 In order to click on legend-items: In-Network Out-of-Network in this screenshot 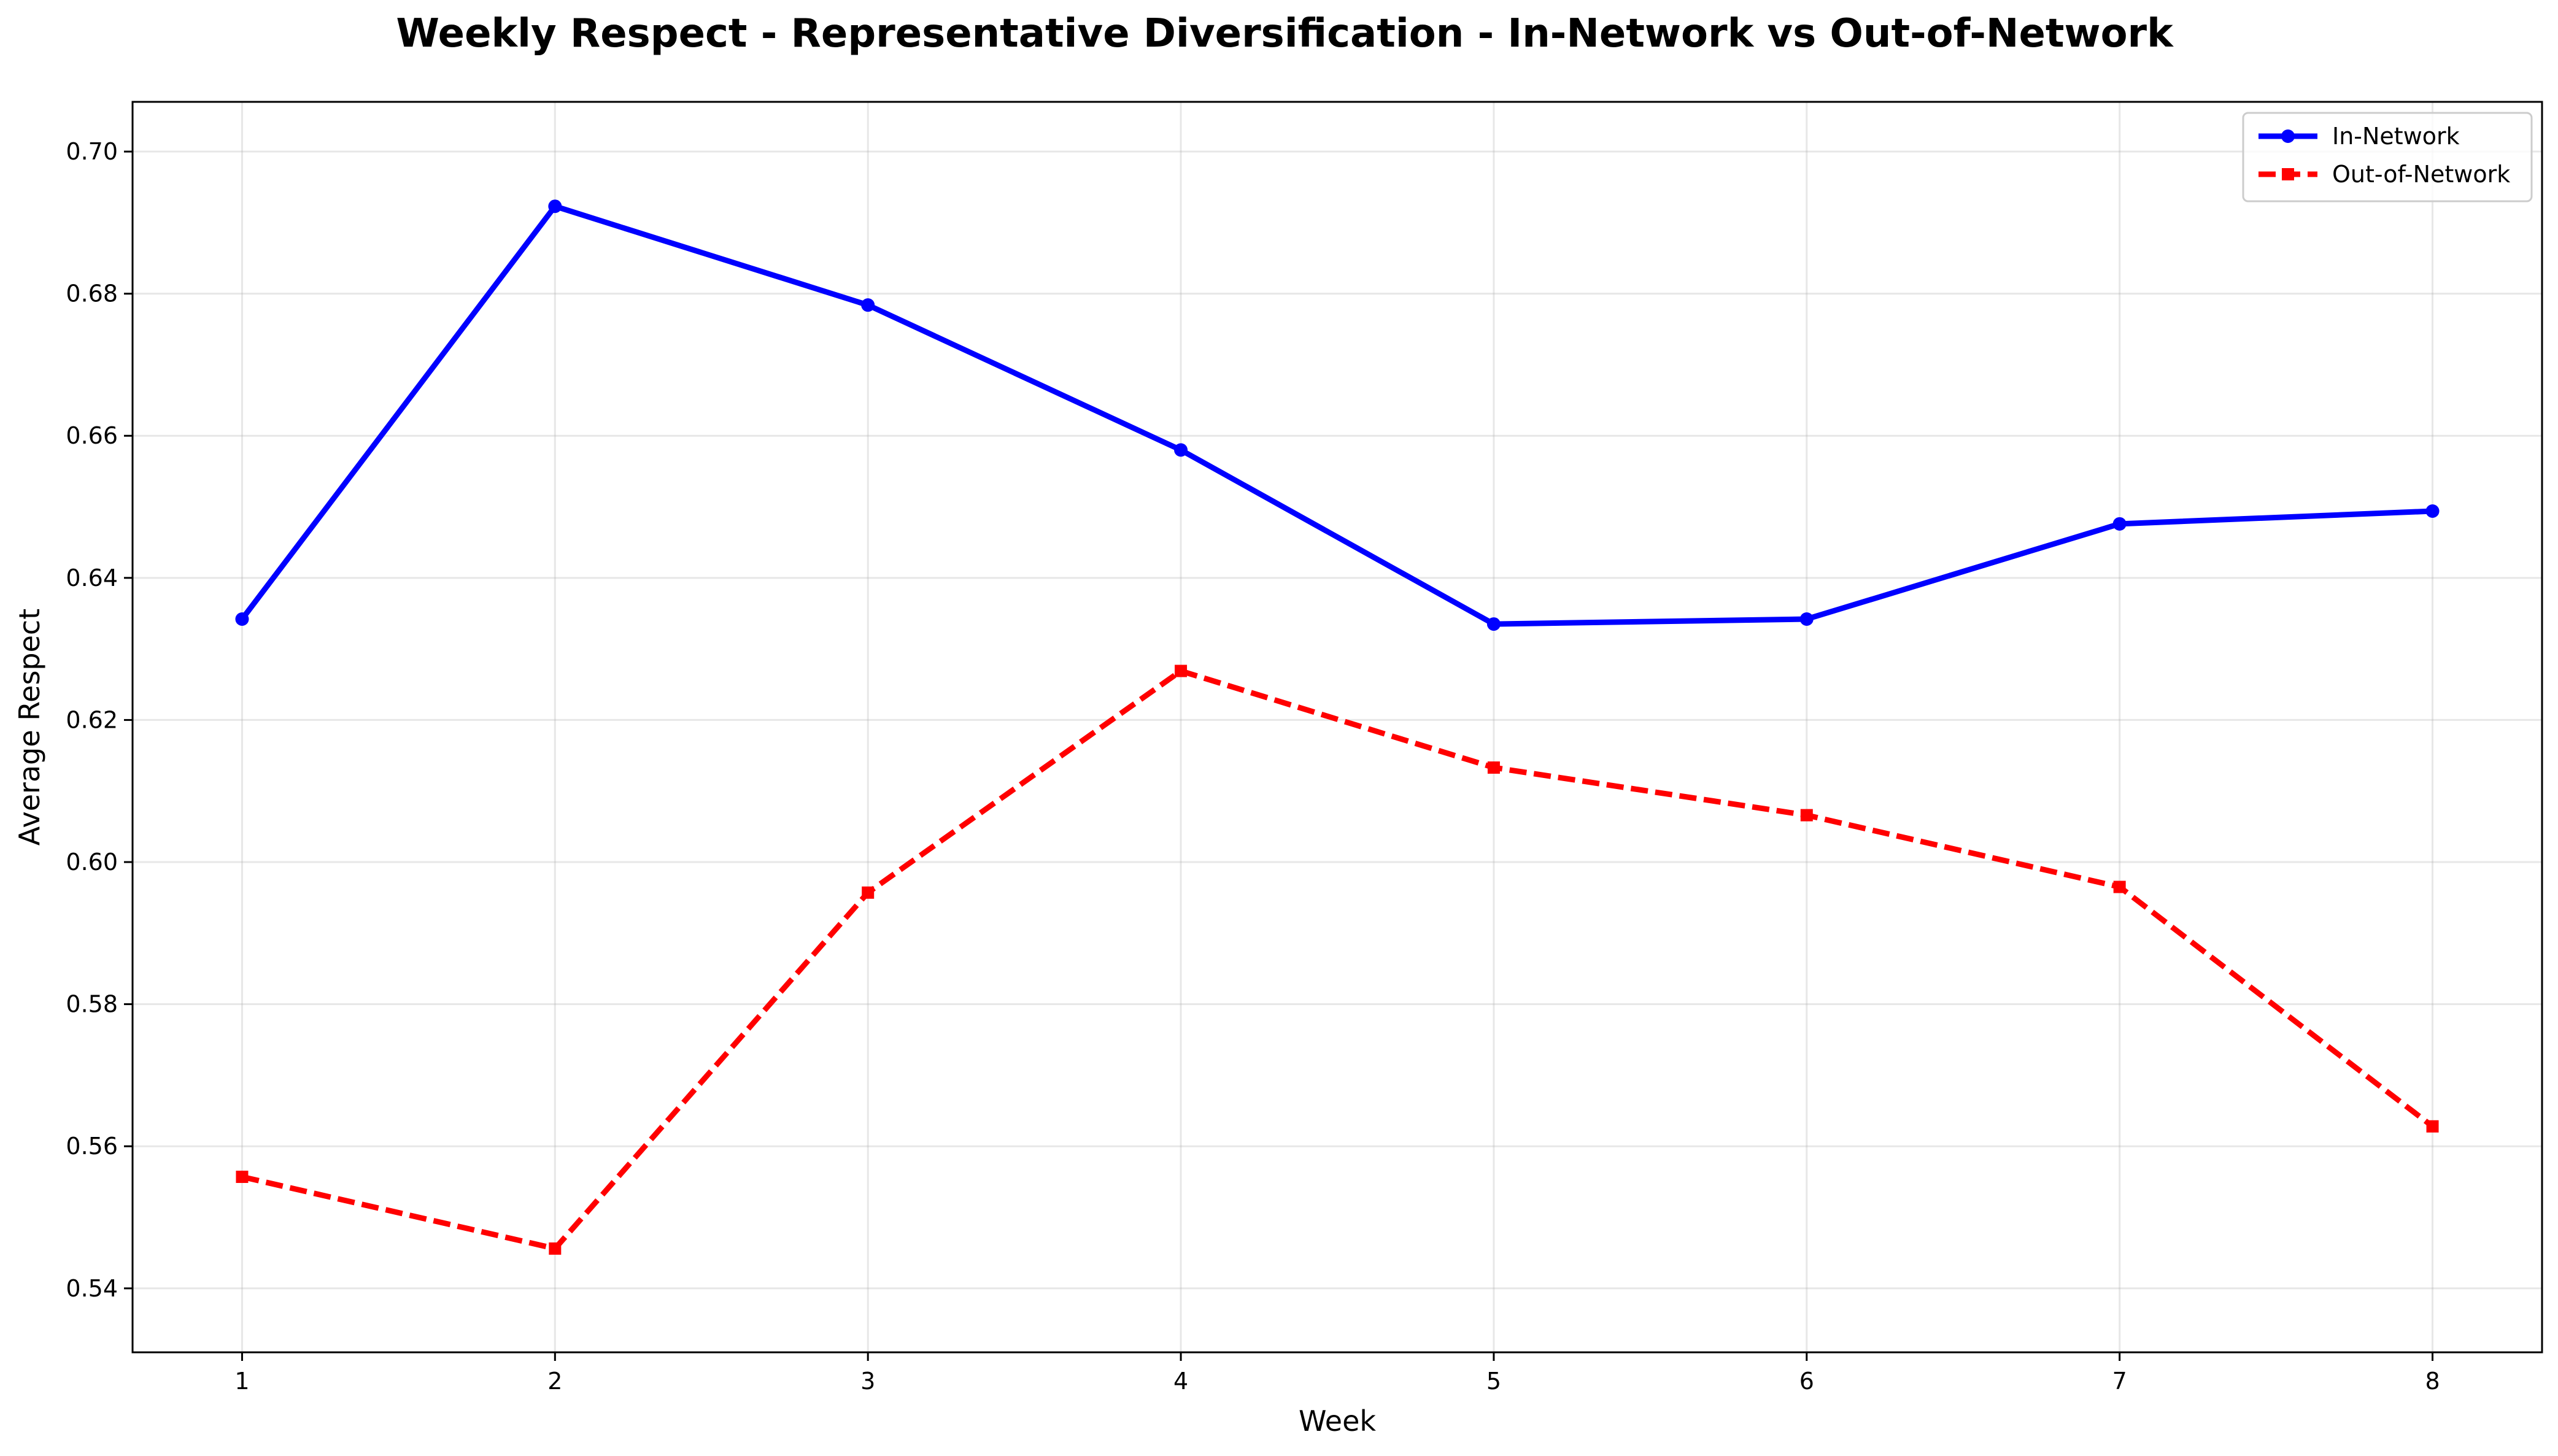, I will do `click(2384, 155)`.